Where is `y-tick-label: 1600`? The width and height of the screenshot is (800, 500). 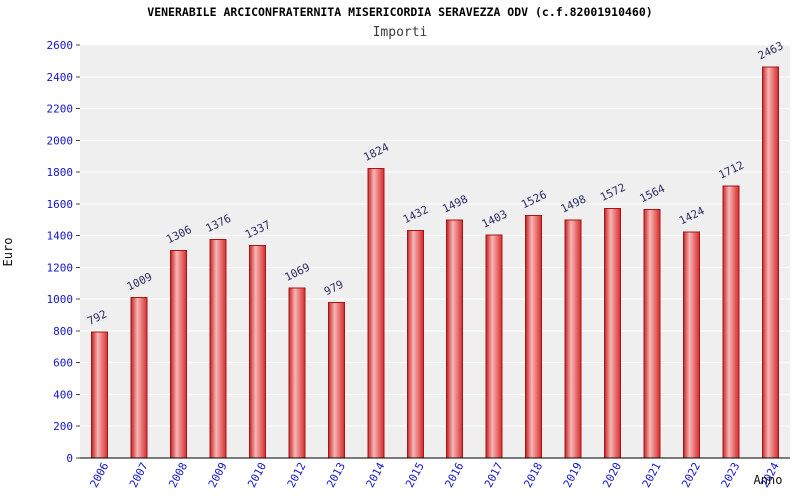
y-tick-label: 1600 is located at coordinates (60, 204).